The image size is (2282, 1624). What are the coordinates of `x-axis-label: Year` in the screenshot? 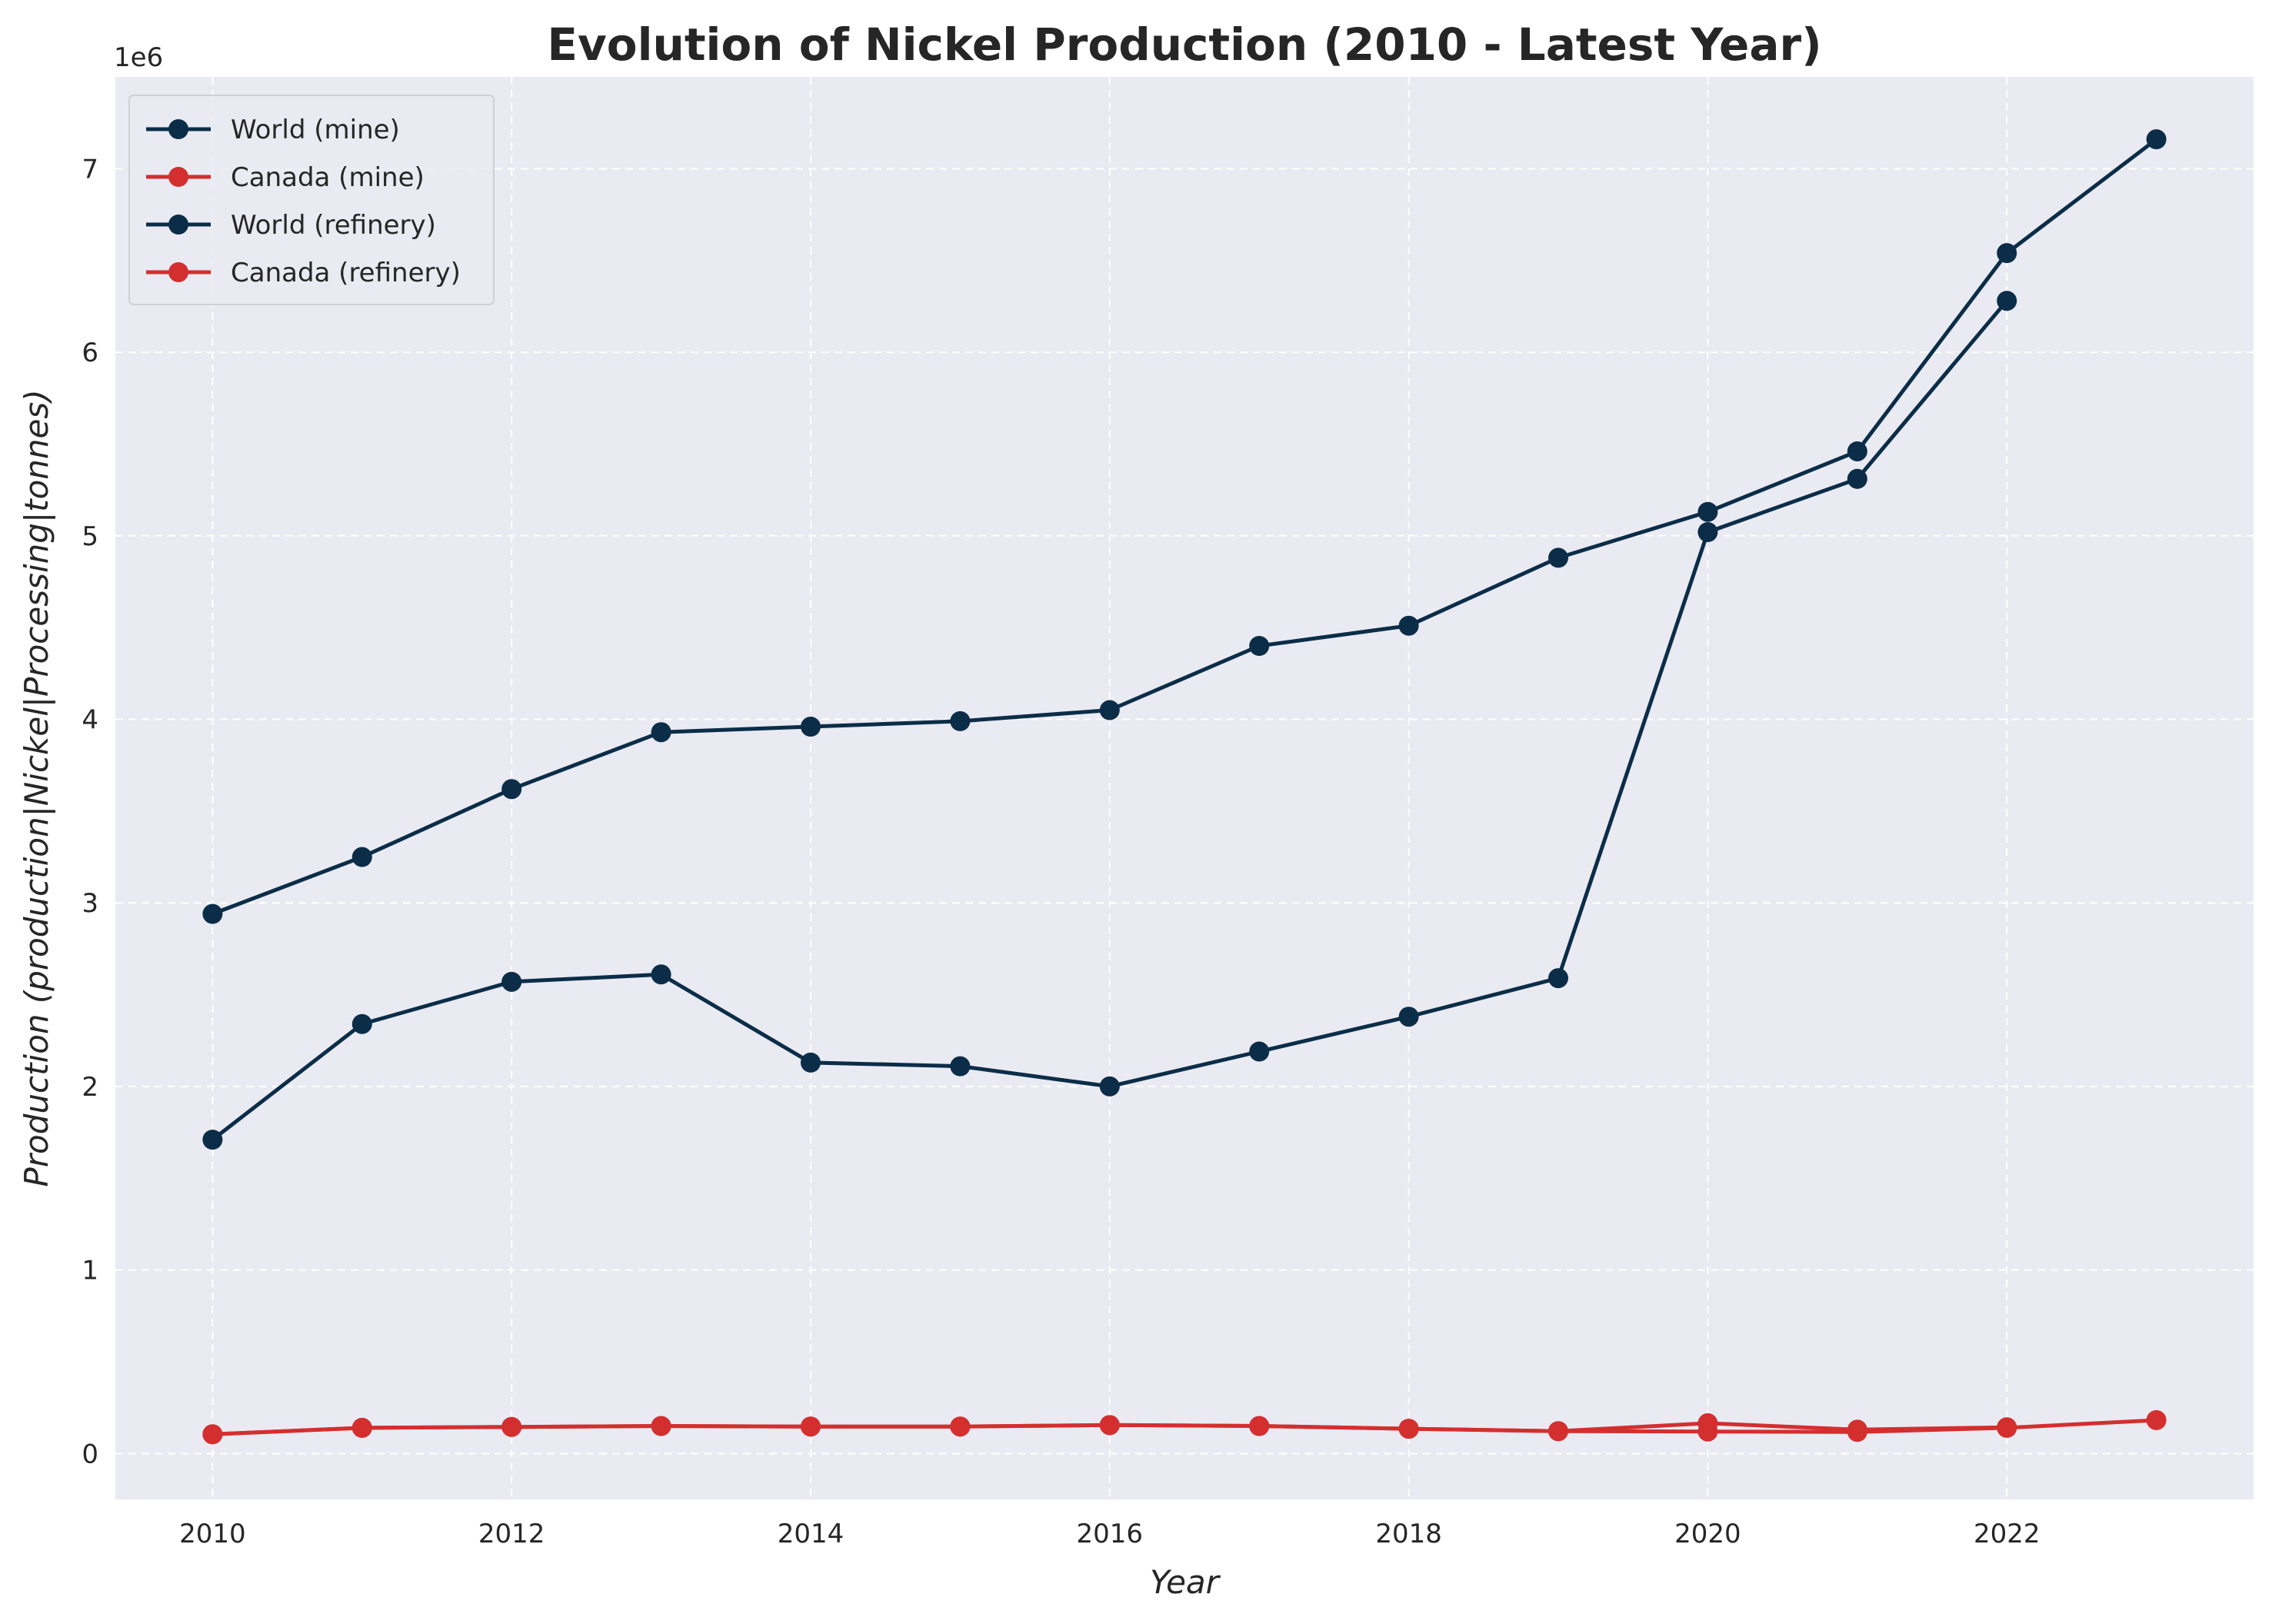 It's located at (1185, 1582).